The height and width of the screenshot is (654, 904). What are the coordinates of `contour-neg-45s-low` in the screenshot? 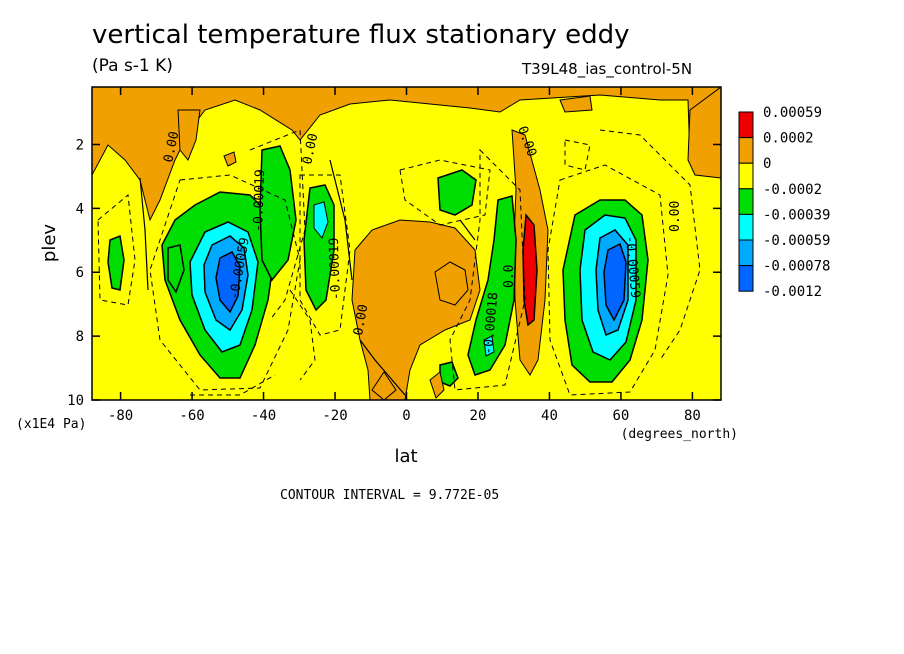 It's located at (233, 385).